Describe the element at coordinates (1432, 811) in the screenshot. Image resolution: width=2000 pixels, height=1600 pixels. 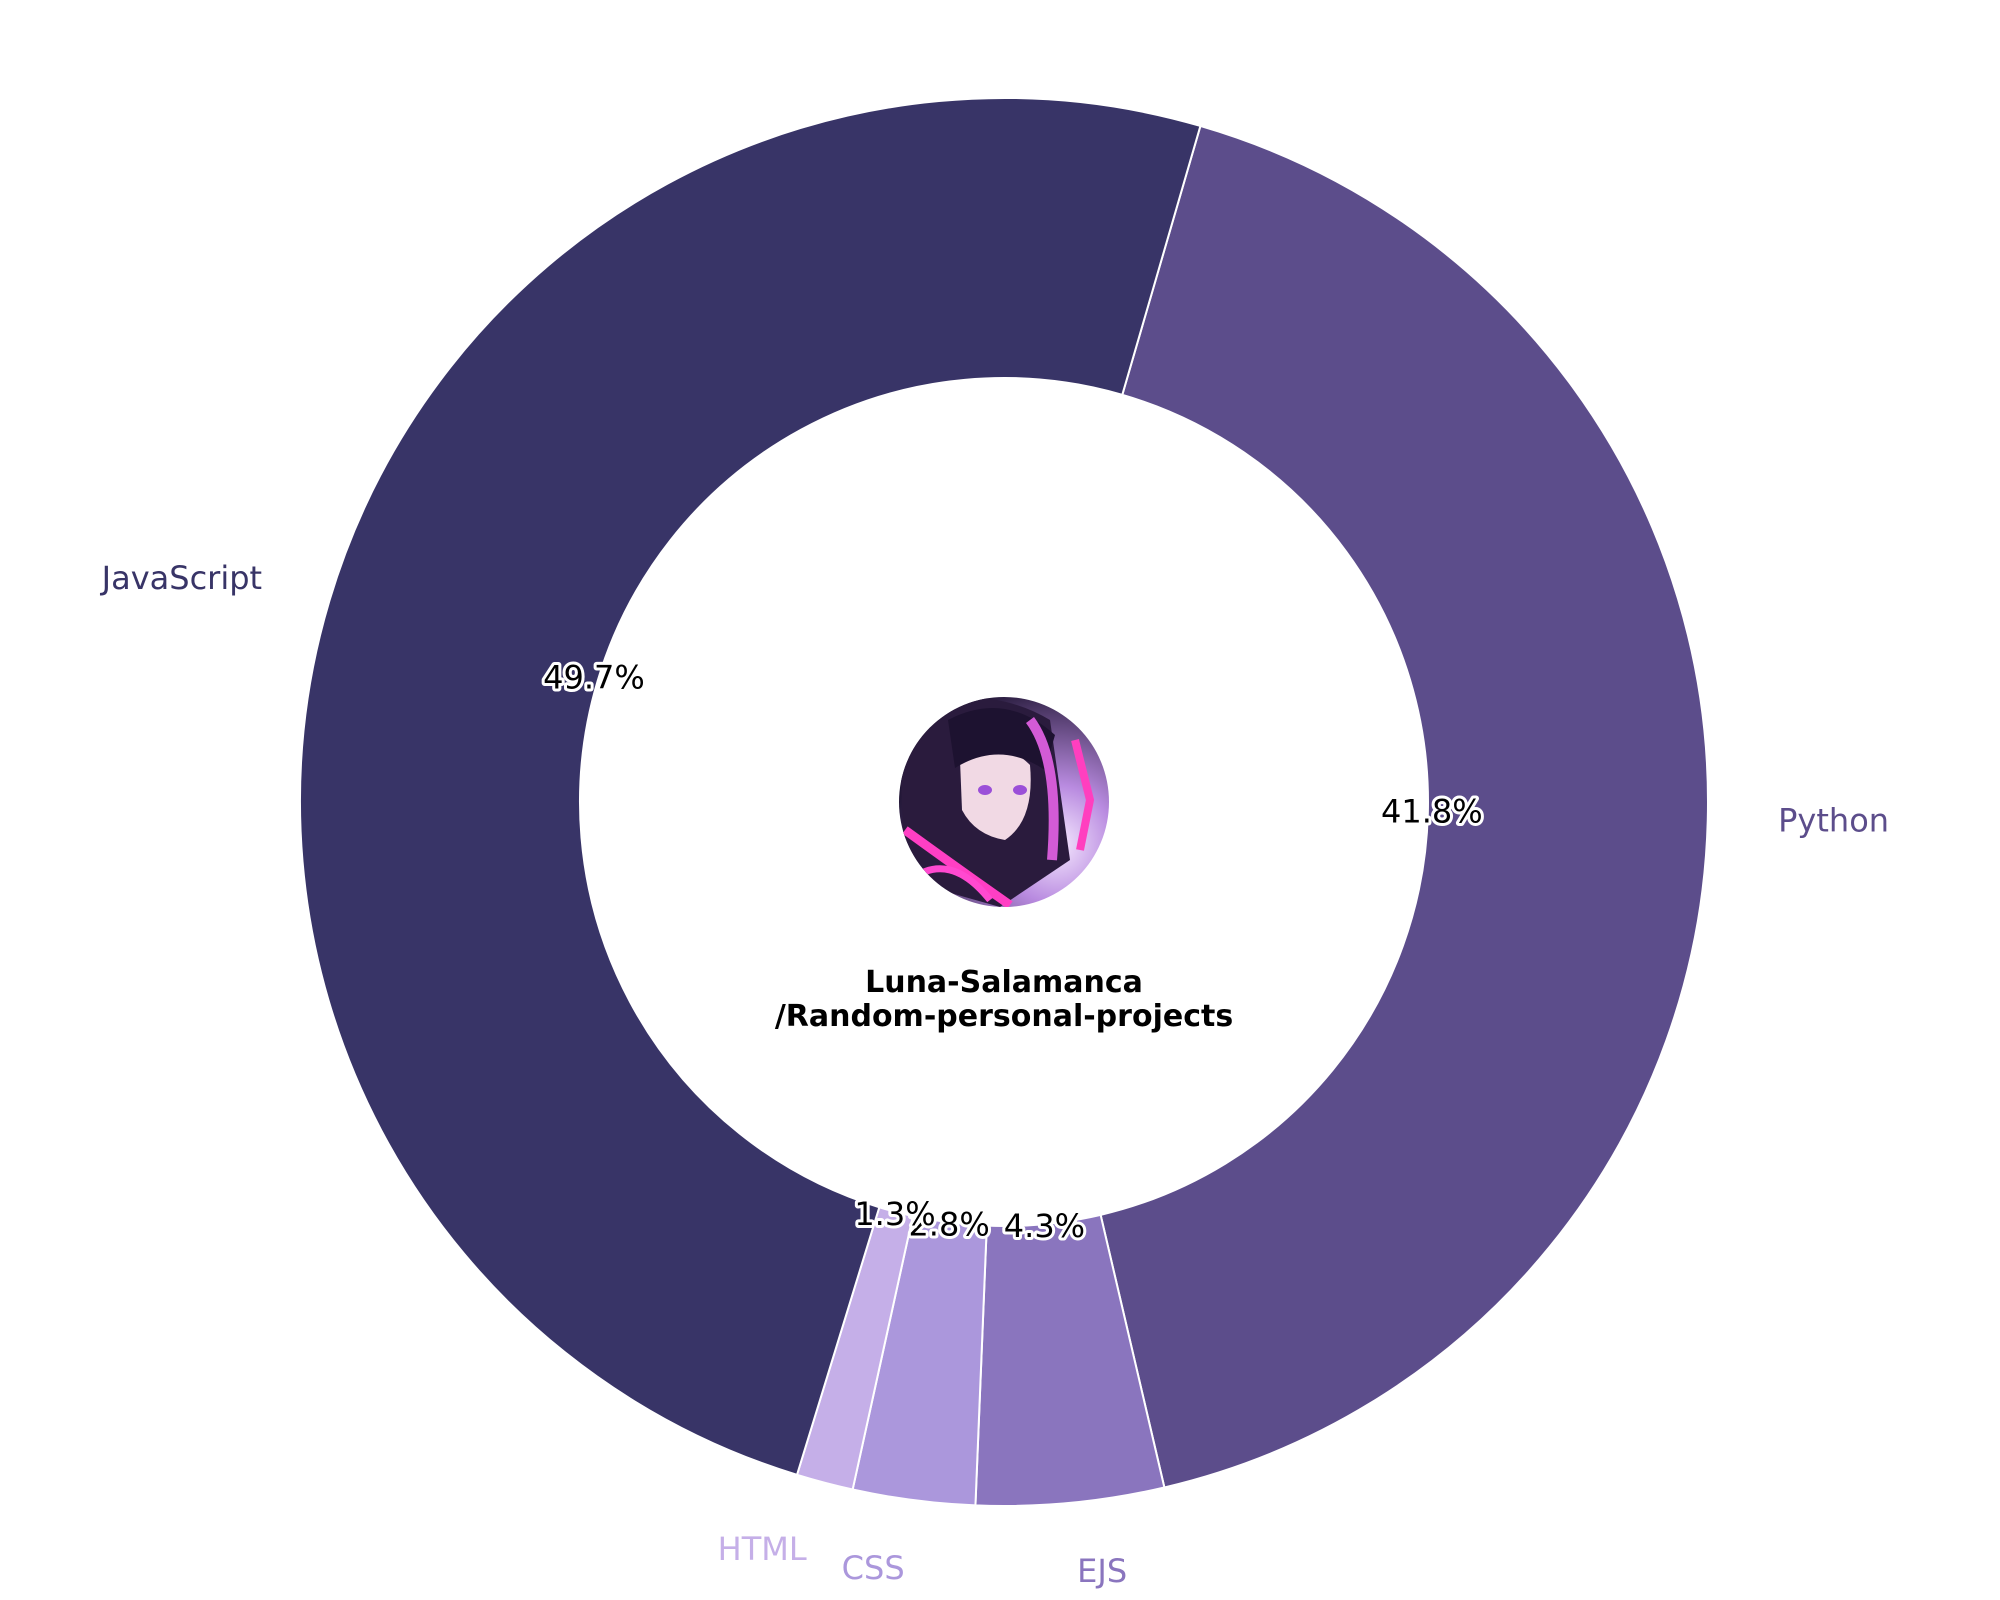
I see `percentage-label-python: 41.8%` at that location.